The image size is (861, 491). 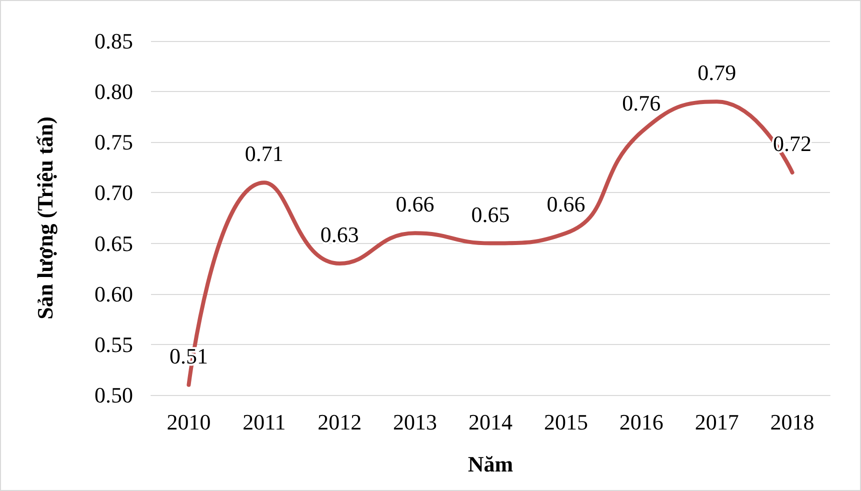 What do you see at coordinates (188, 422) in the screenshot?
I see `x-tick-label: 2010` at bounding box center [188, 422].